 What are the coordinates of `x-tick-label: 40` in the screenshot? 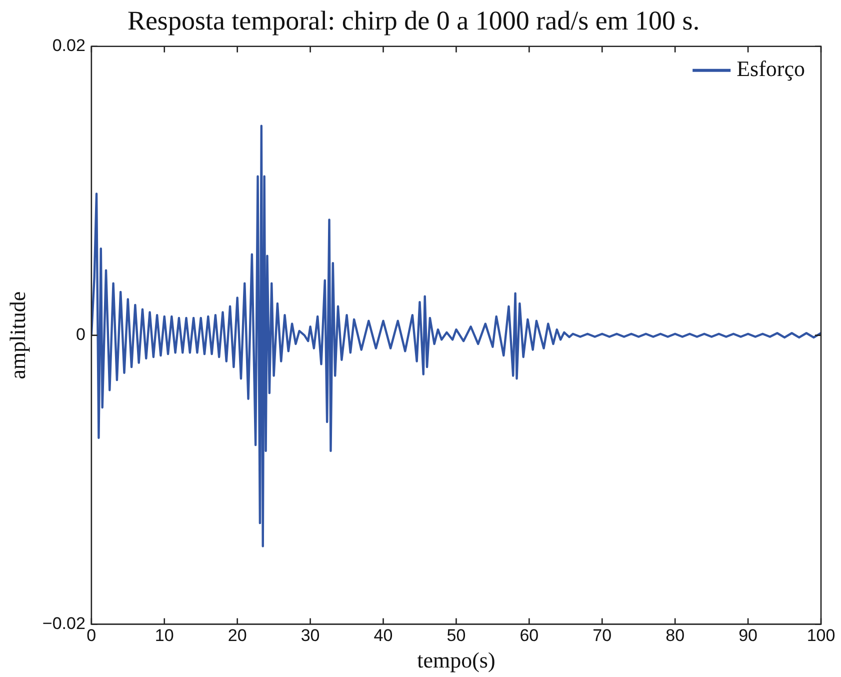 It's located at (383, 636).